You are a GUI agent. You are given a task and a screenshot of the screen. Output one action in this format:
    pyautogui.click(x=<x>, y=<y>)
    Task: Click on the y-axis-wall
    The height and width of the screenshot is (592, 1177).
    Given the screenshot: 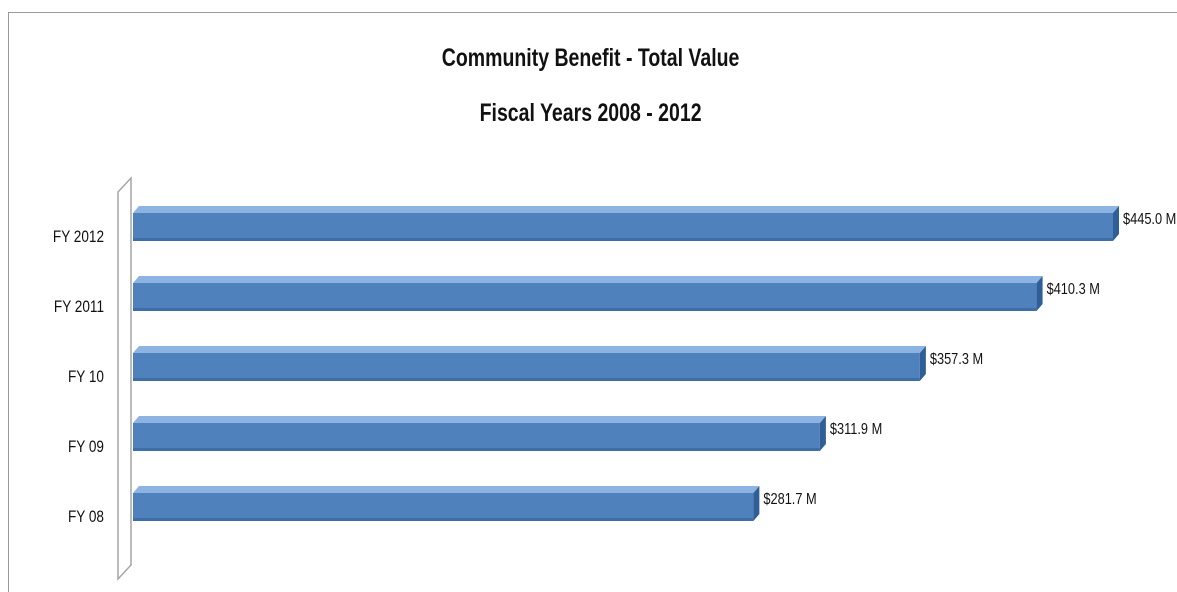 What is the action you would take?
    pyautogui.click(x=124, y=378)
    